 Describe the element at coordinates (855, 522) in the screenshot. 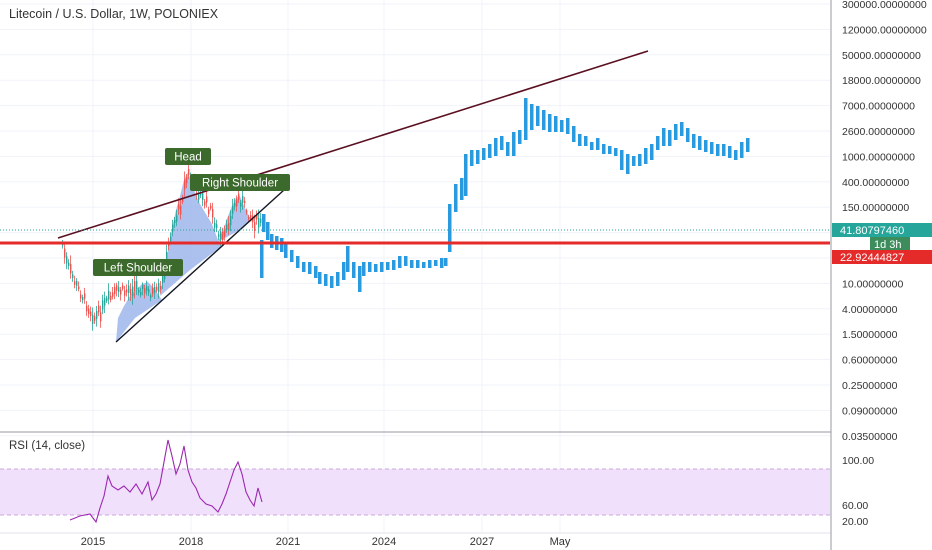

I see `rsi-axis-label: 20.00` at that location.